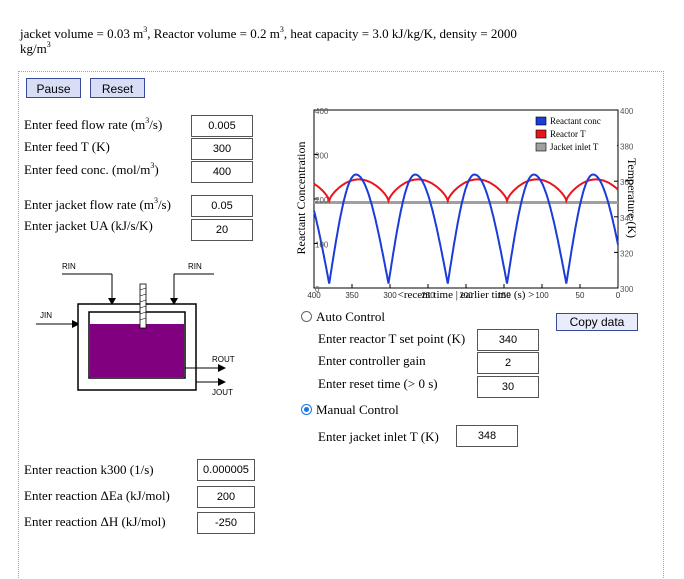 The height and width of the screenshot is (579, 684). What do you see at coordinates (350, 316) in the screenshot?
I see `auto-control-label: Auto Control` at bounding box center [350, 316].